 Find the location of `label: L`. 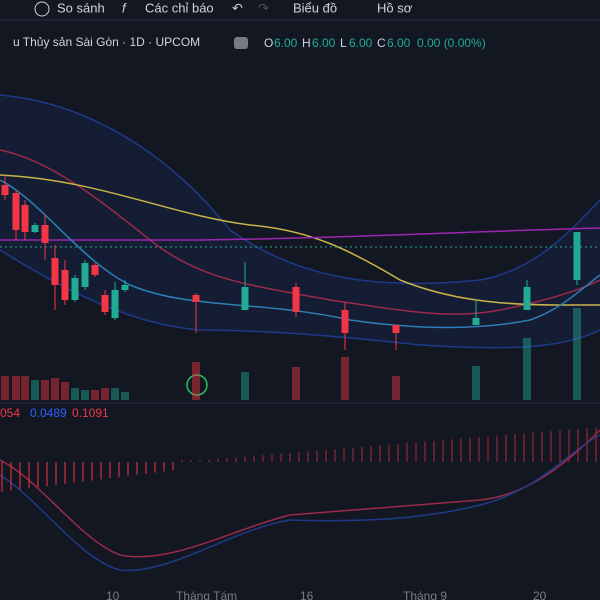

label: L is located at coordinates (343, 43).